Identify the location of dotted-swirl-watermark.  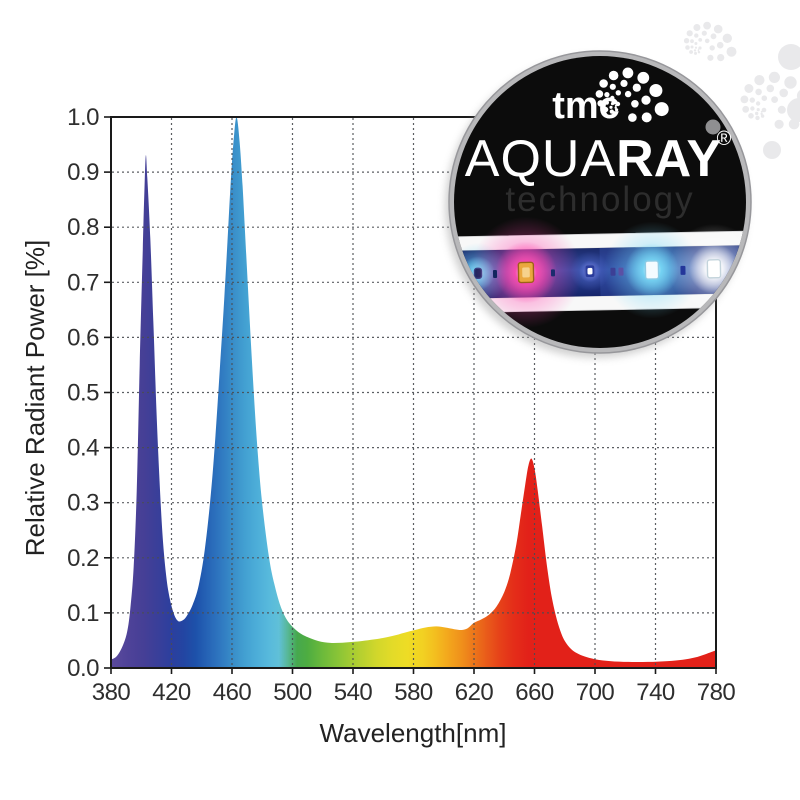
(741, 90).